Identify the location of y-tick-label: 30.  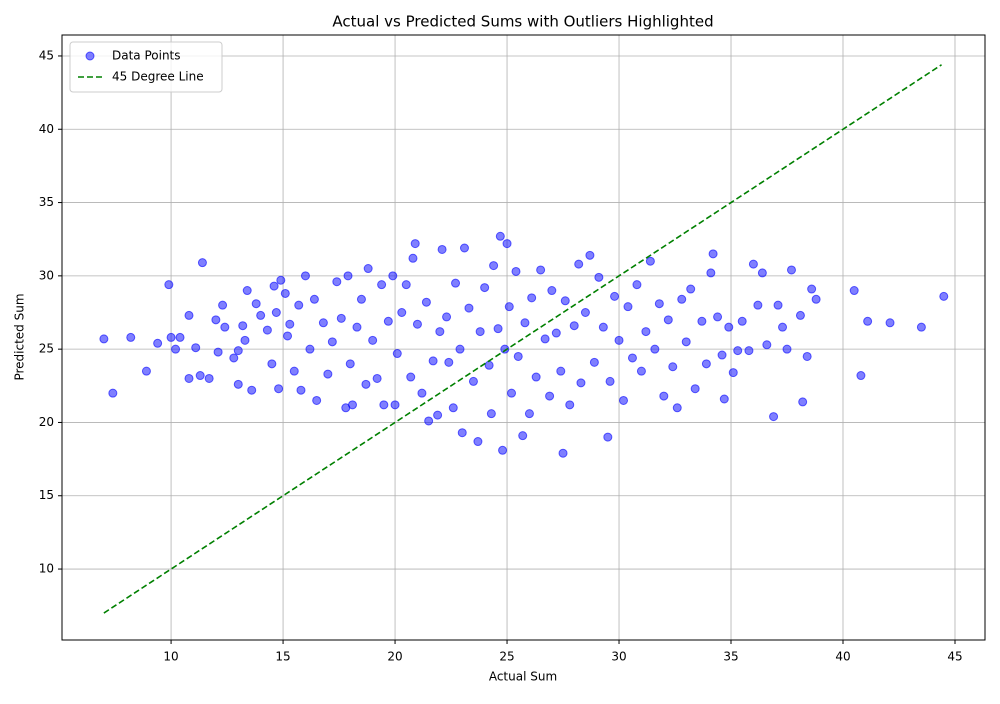
(46, 275).